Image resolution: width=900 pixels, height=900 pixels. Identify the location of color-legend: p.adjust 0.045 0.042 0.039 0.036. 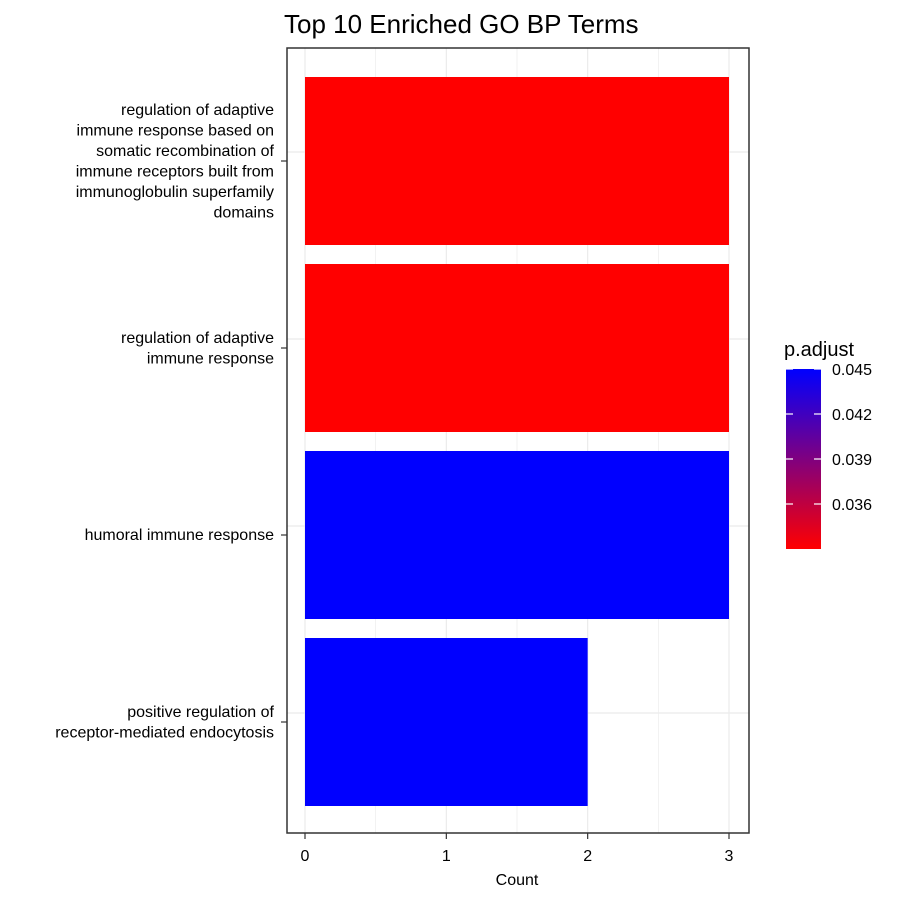
(828, 444).